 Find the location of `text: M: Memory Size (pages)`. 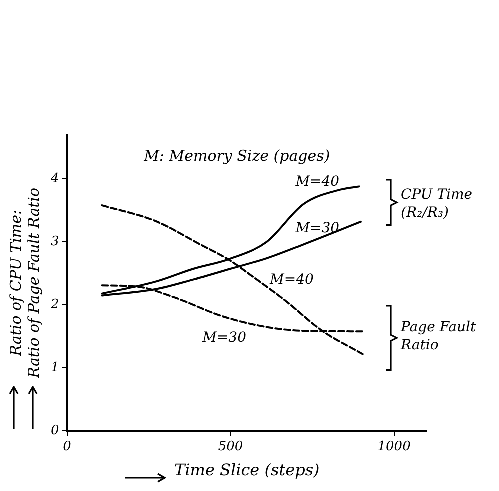

text: M: Memory Size (pages) is located at coordinates (236, 155).